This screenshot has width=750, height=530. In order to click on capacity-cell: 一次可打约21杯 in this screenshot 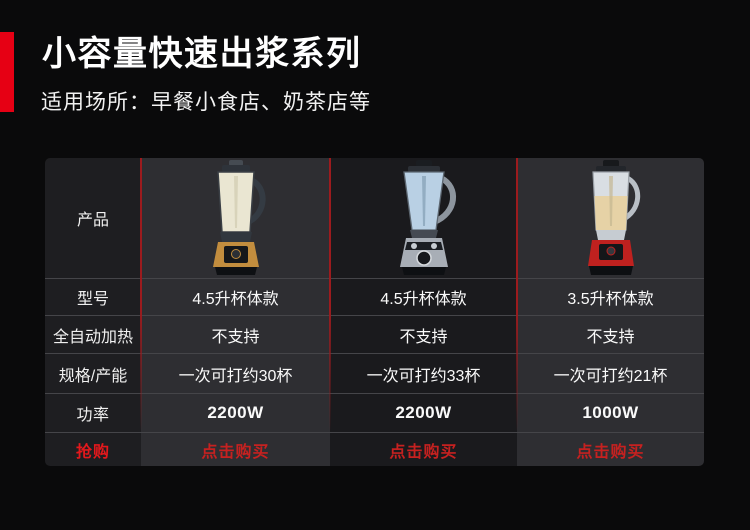, I will do `click(610, 373)`.